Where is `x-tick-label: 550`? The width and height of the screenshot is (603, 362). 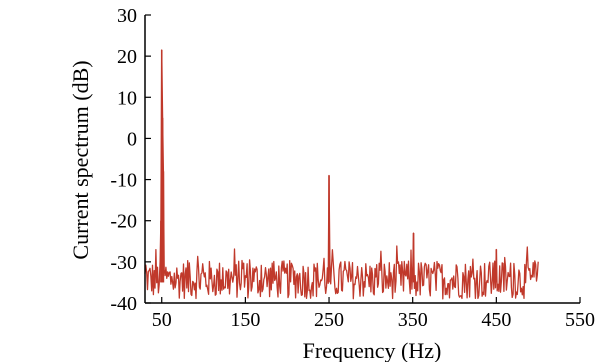 x-tick-label: 550 is located at coordinates (580, 320).